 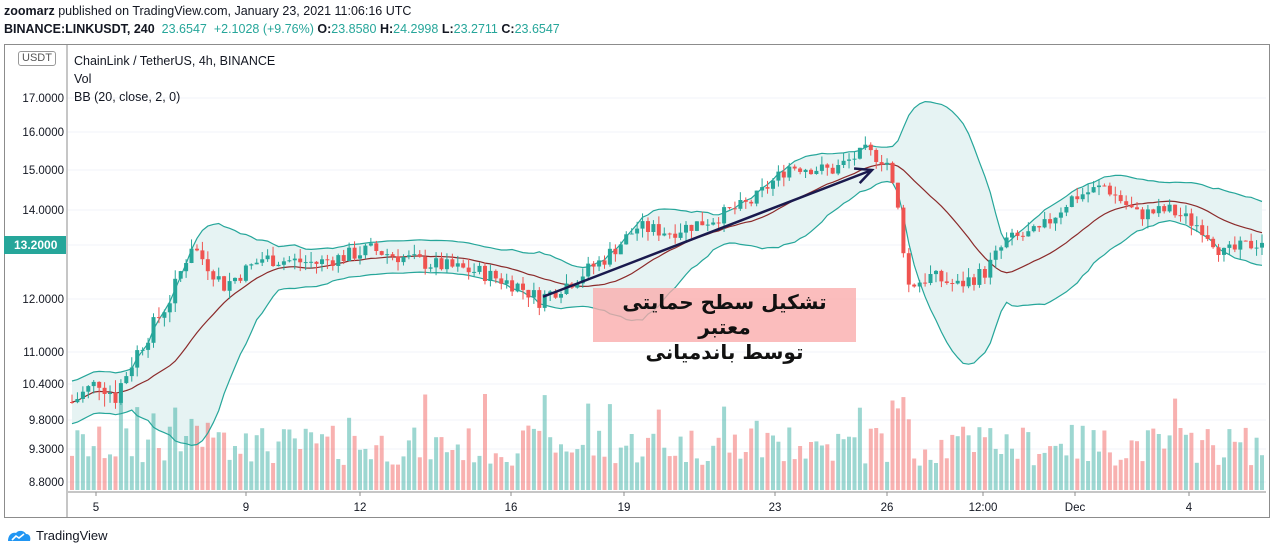 I want to click on close-label: C:, so click(x=508, y=29).